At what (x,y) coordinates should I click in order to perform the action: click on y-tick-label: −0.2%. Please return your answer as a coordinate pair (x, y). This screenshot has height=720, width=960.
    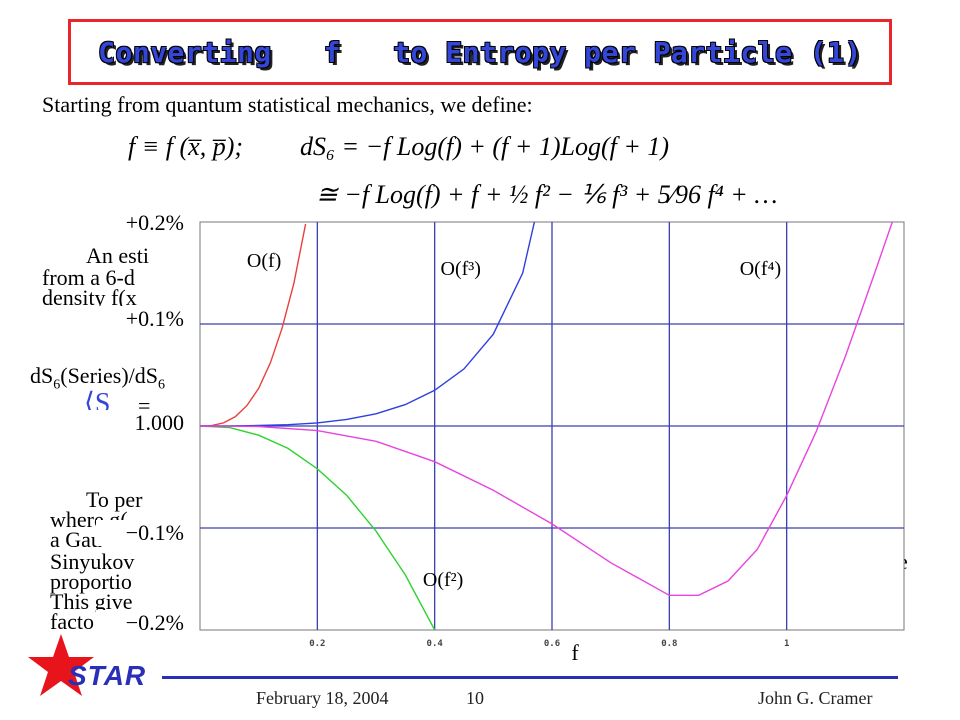
    Looking at the image, I should click on (140, 623).